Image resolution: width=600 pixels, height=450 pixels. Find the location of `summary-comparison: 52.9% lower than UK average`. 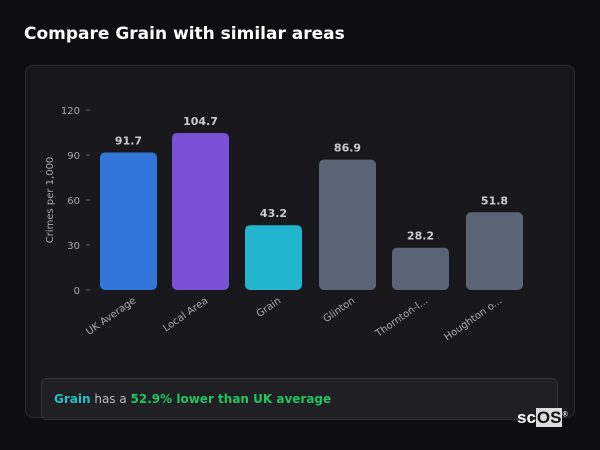

summary-comparison: 52.9% lower than UK average is located at coordinates (231, 399).